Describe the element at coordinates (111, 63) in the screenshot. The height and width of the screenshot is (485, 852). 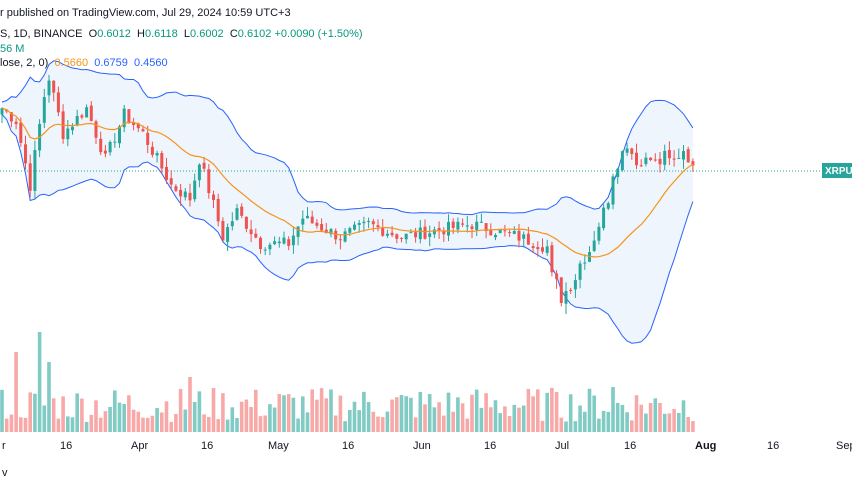
I see `bb-upper-value: 0.6759` at that location.